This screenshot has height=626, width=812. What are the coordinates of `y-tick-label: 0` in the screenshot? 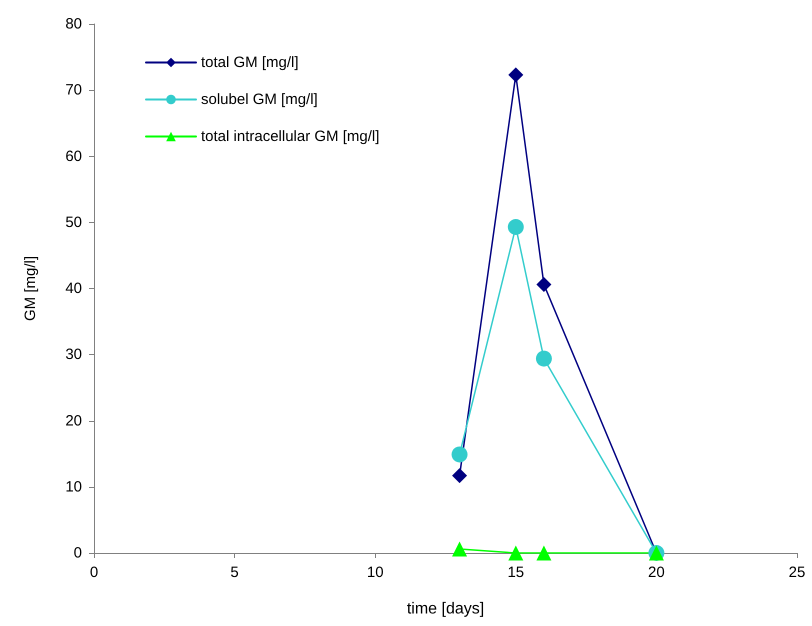 It's located at (78, 553).